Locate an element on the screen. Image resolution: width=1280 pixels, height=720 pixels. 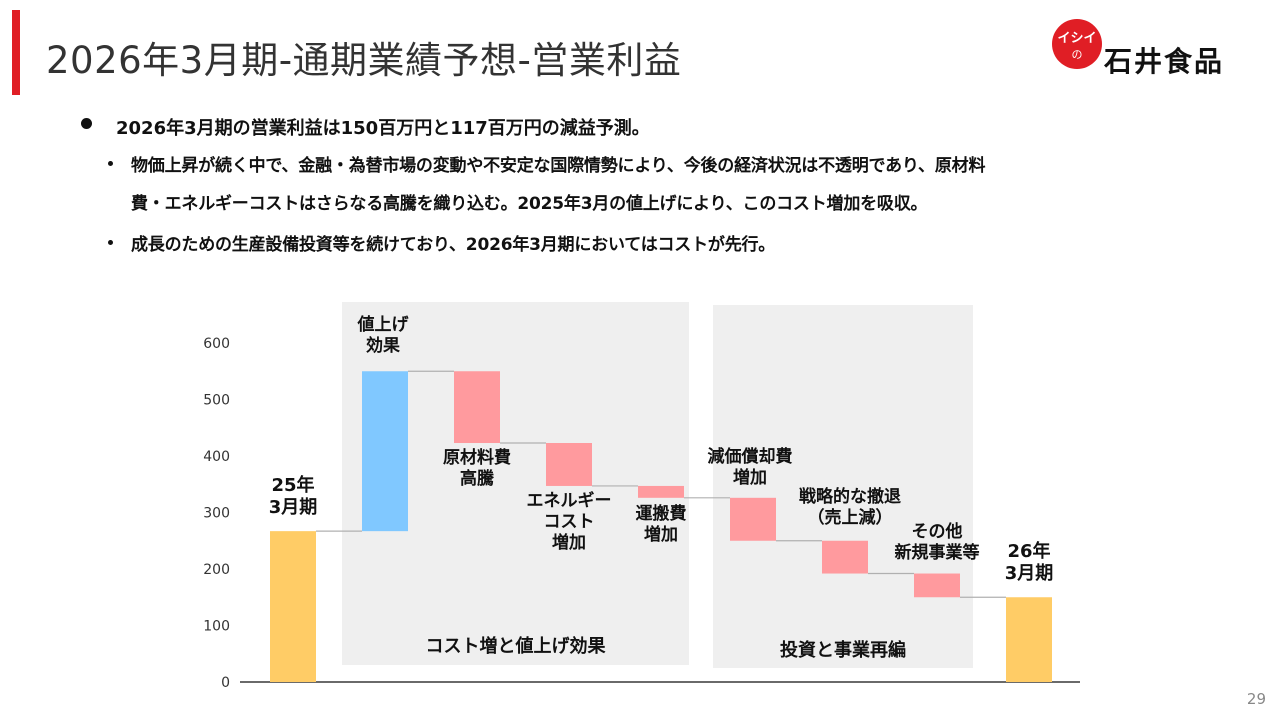
y-tick-label: 100 is located at coordinates (216, 627).